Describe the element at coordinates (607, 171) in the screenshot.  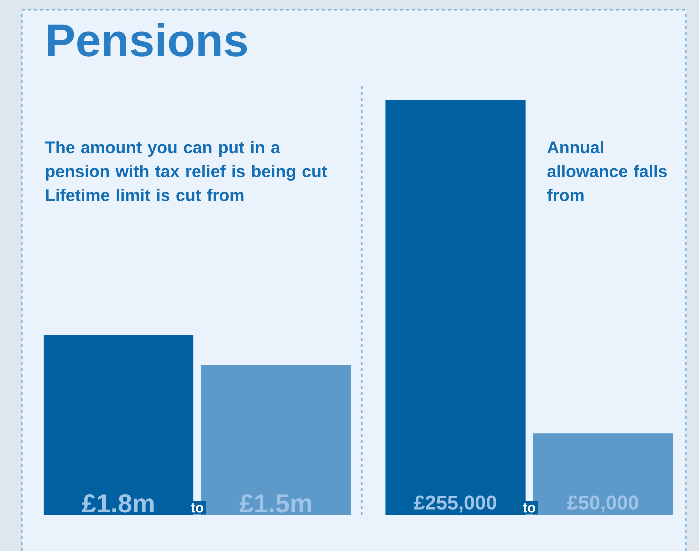
I see `annotation: Annual allowance falls from` at that location.